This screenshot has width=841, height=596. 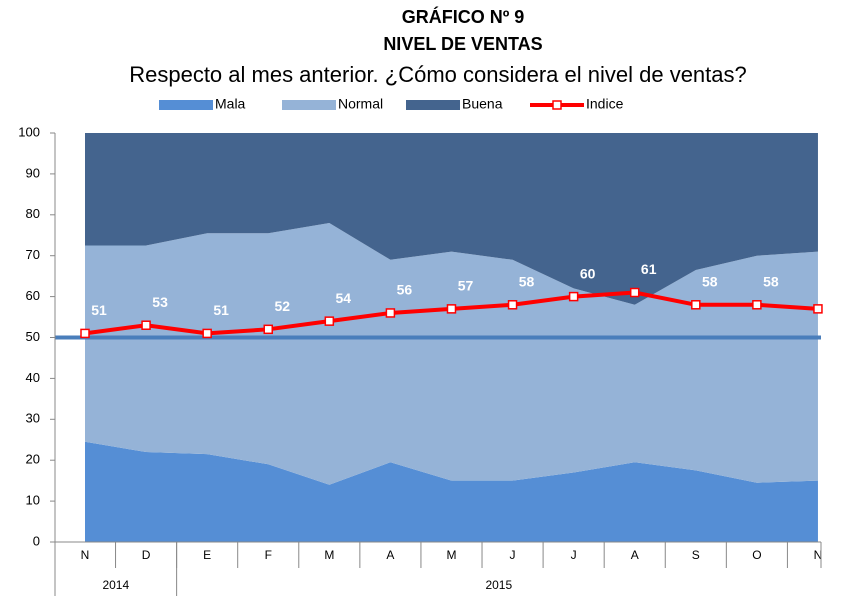 What do you see at coordinates (498, 585) in the screenshot?
I see `x-group-label: 2015` at bounding box center [498, 585].